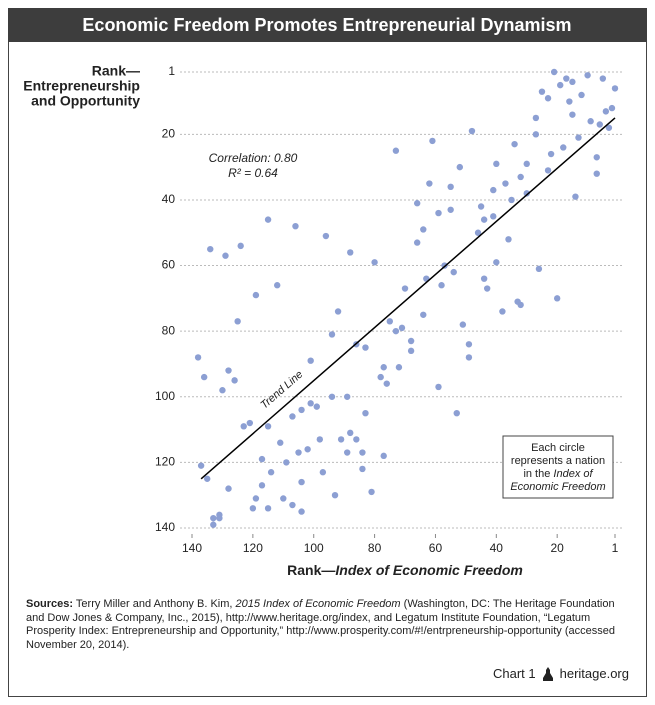 The width and height of the screenshot is (655, 705). Describe the element at coordinates (253, 158) in the screenshot. I see `annotation: Correlation: 0.80` at that location.